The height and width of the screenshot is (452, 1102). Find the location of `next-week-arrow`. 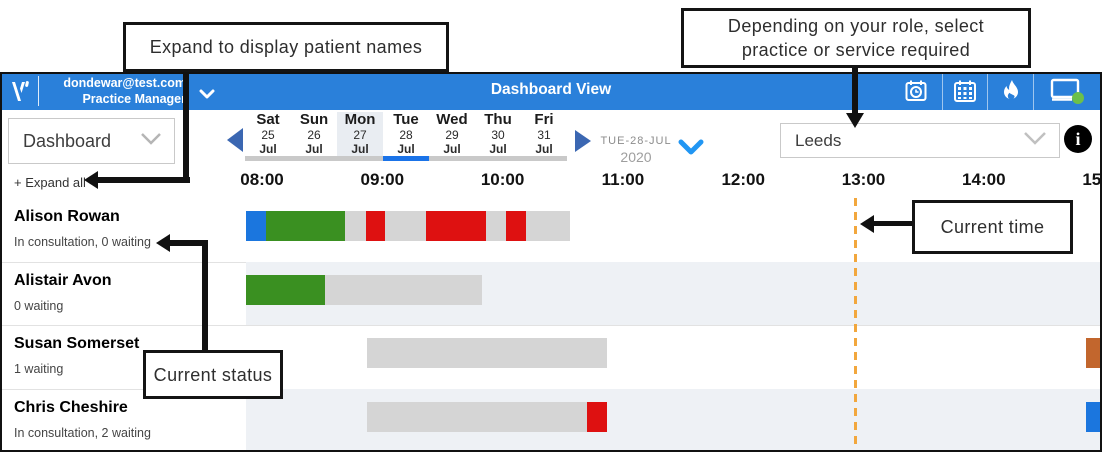

next-week-arrow is located at coordinates (583, 141).